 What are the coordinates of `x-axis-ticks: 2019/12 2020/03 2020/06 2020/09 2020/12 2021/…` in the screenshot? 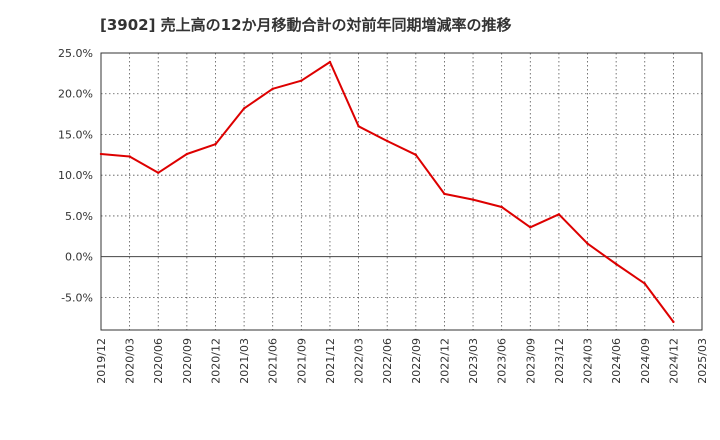 It's located at (402, 361).